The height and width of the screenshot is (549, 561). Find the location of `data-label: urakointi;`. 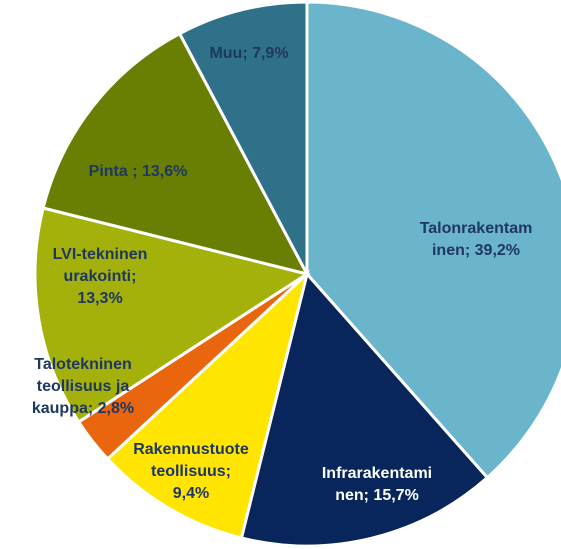

data-label: urakointi; is located at coordinates (100, 276).